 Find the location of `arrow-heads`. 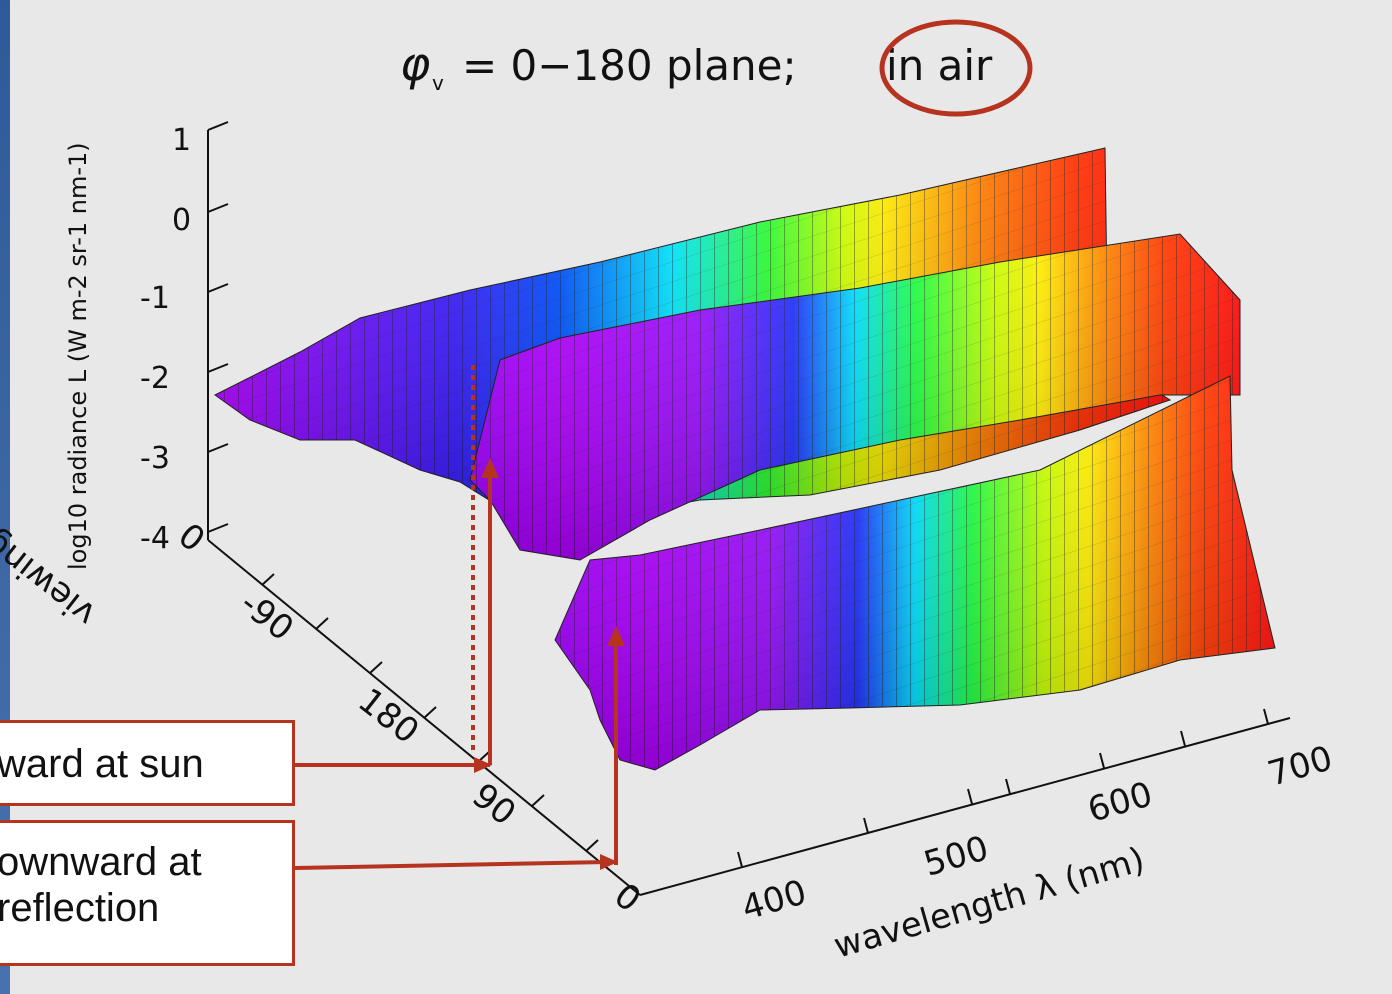

arrow-heads is located at coordinates (549, 664).